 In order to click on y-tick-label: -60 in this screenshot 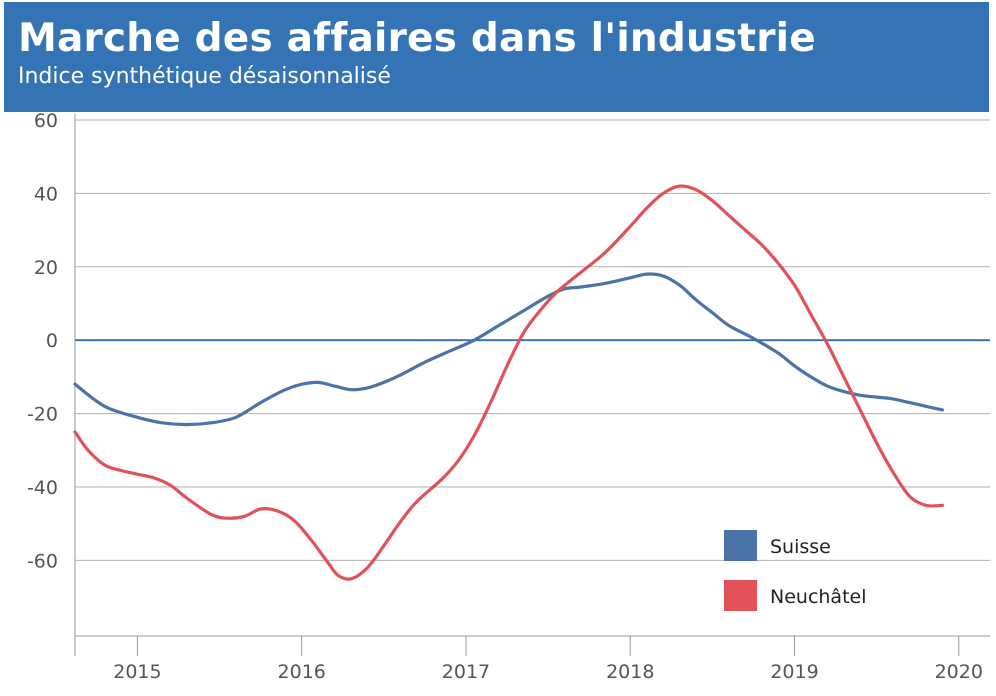, I will do `click(42, 561)`.